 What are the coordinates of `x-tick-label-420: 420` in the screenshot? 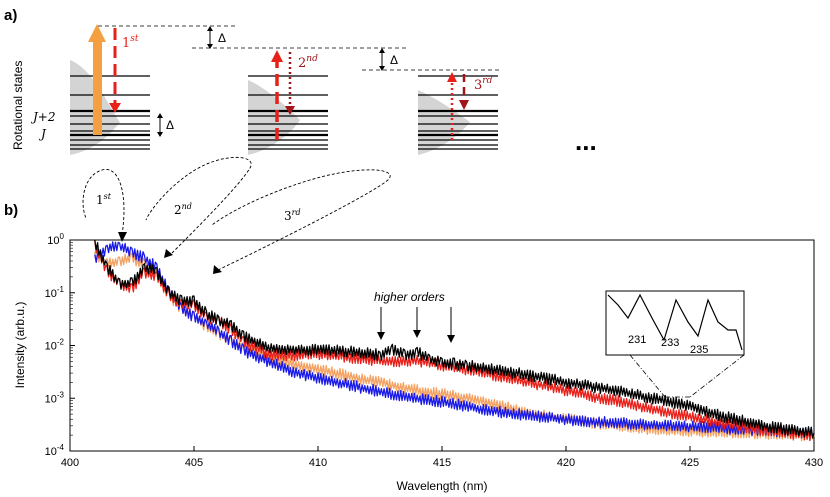 It's located at (566, 463).